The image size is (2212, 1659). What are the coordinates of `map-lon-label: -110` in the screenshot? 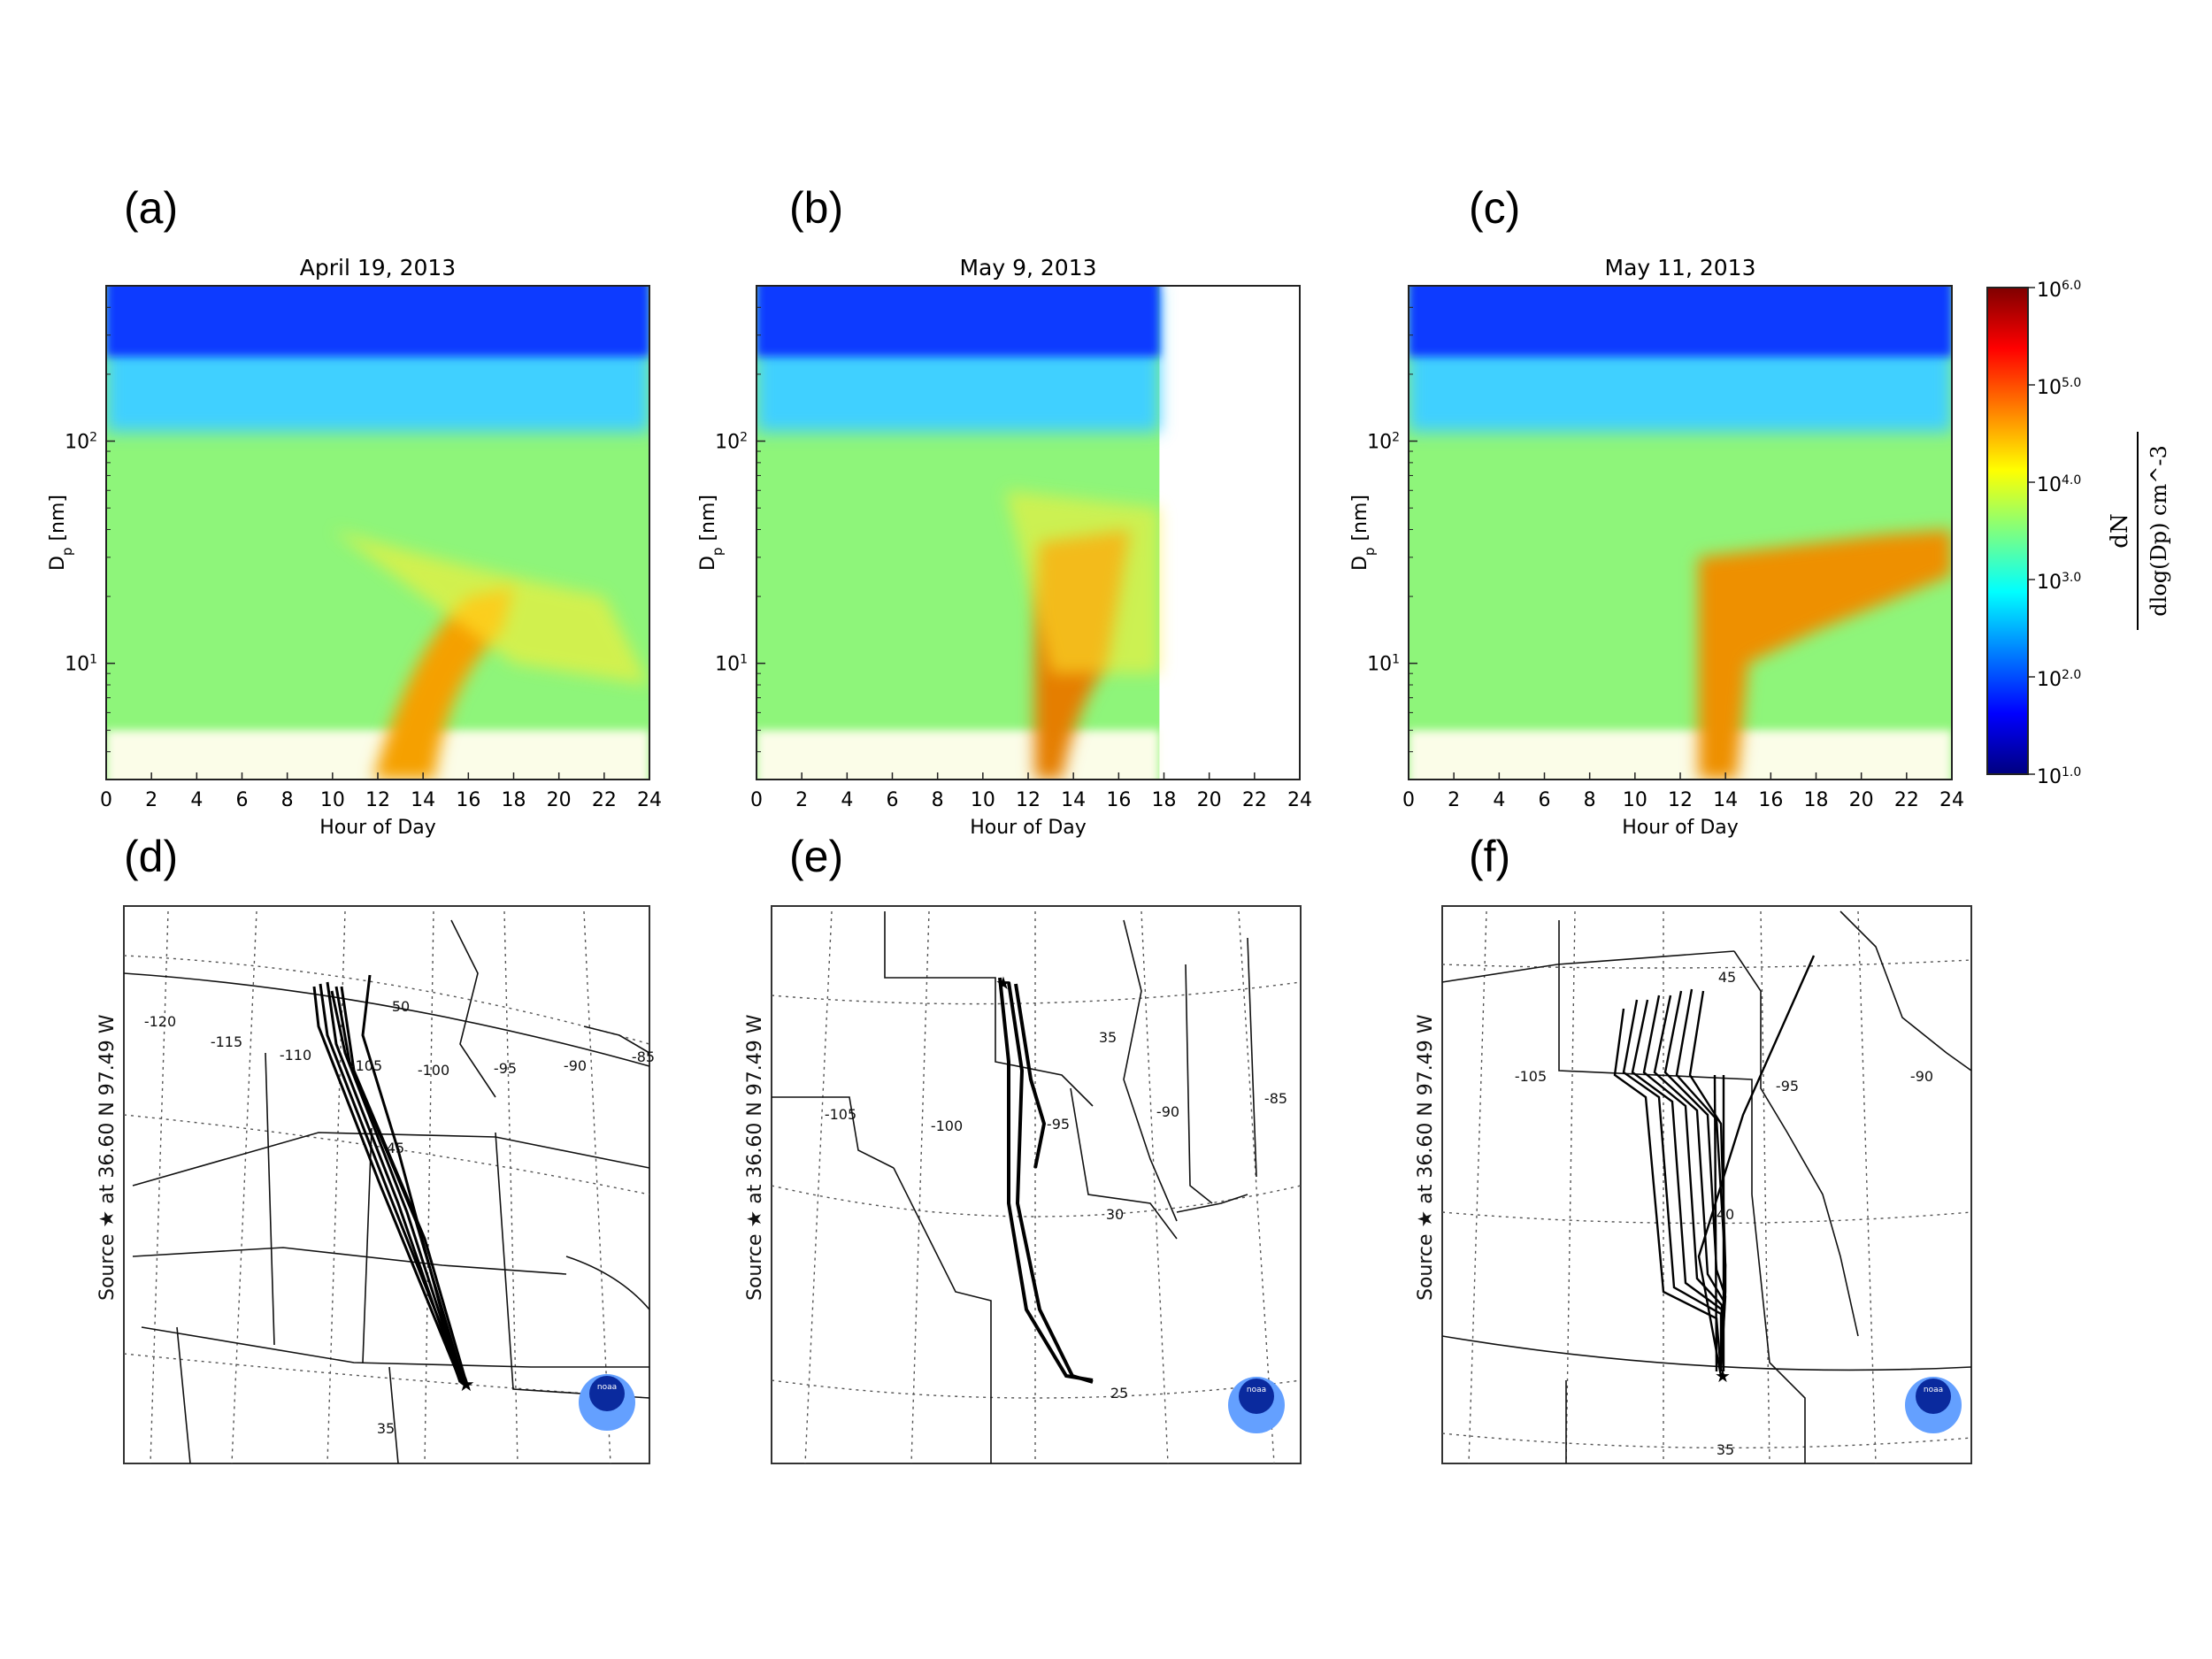 It's located at (296, 1056).